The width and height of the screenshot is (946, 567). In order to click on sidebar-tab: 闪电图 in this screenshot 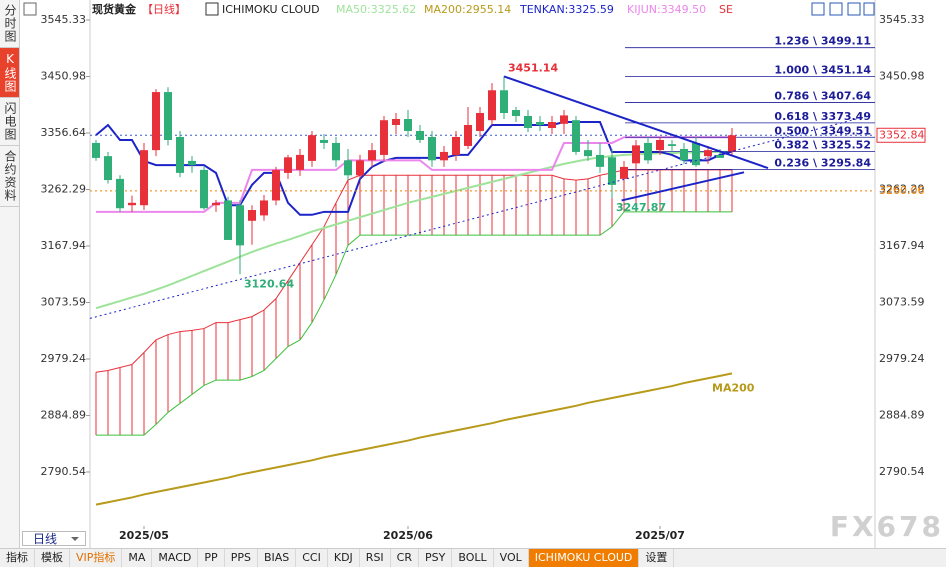, I will do `click(9, 122)`.